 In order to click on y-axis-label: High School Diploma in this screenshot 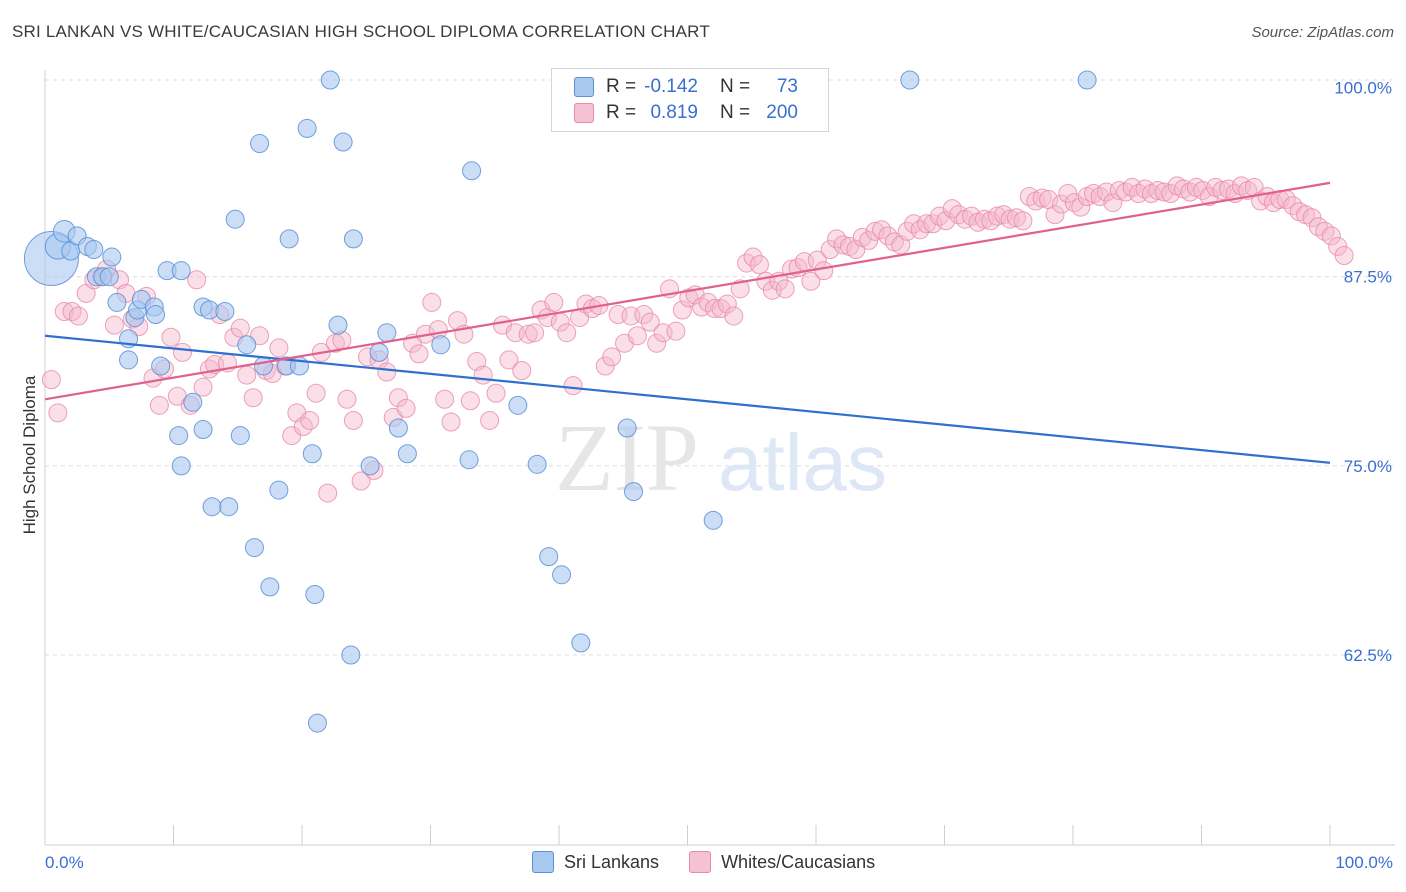, I will do `click(29, 454)`.